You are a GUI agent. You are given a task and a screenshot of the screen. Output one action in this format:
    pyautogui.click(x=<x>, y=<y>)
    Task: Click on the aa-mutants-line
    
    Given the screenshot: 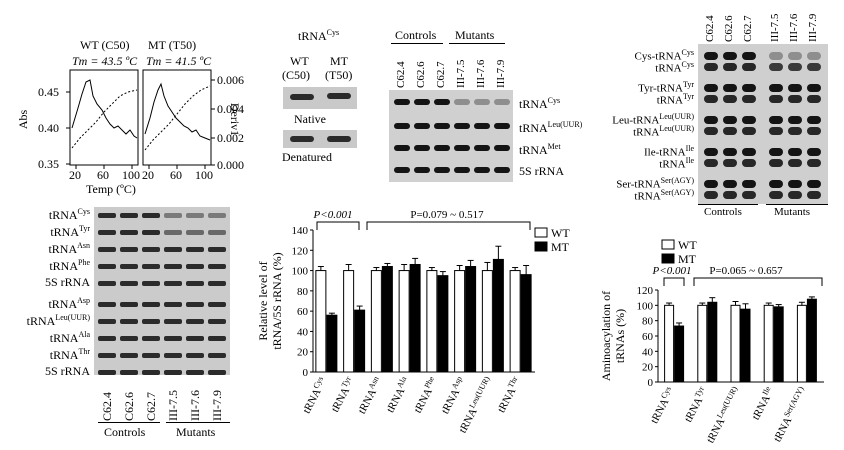 What is the action you would take?
    pyautogui.click(x=797, y=204)
    